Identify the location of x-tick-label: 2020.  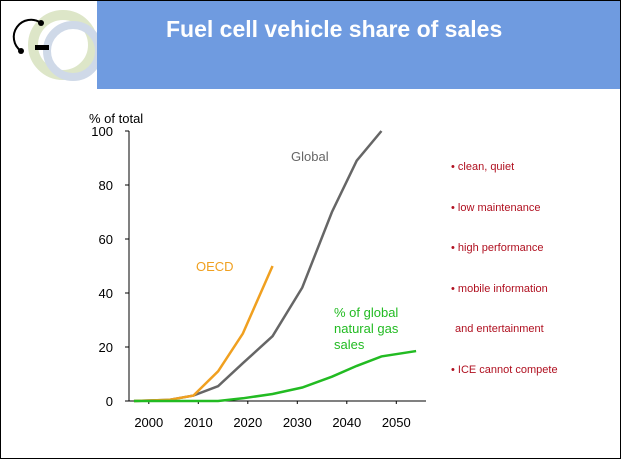
(247, 422).